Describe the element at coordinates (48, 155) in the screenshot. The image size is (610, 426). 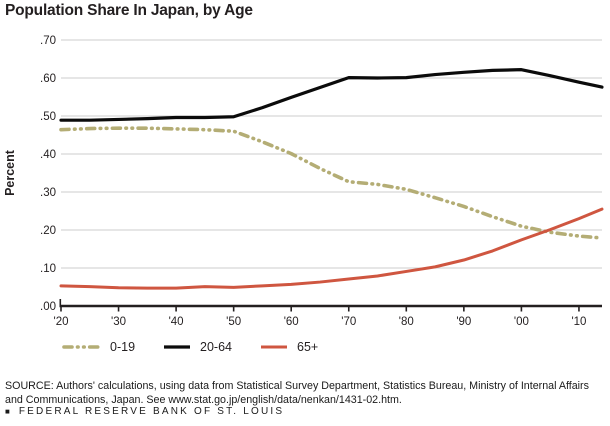
I see `y-tick-label: .40` at that location.